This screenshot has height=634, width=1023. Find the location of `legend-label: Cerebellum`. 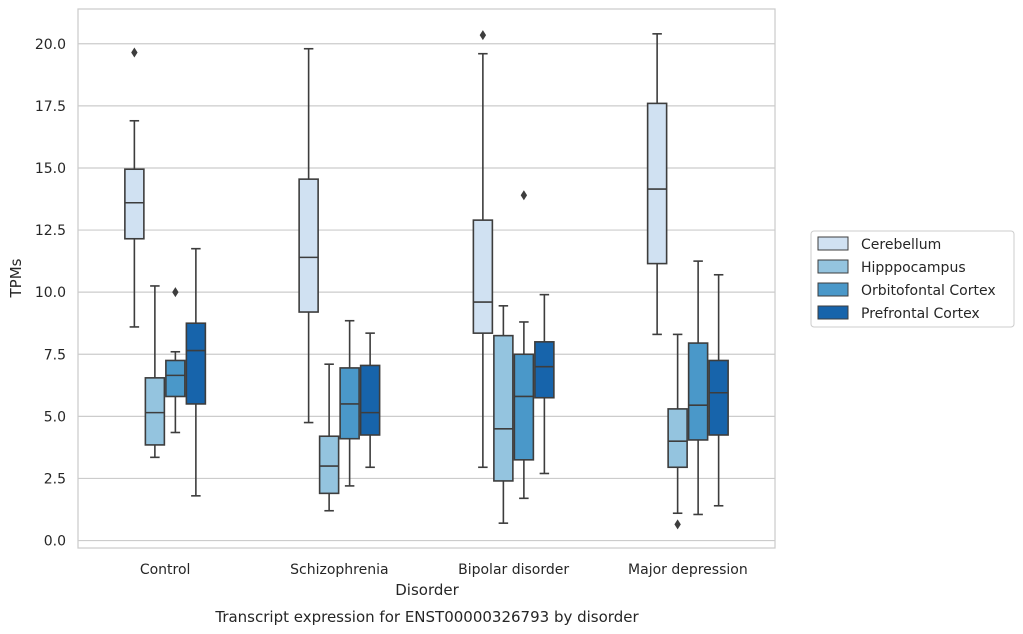

legend-label: Cerebellum is located at coordinates (901, 245).